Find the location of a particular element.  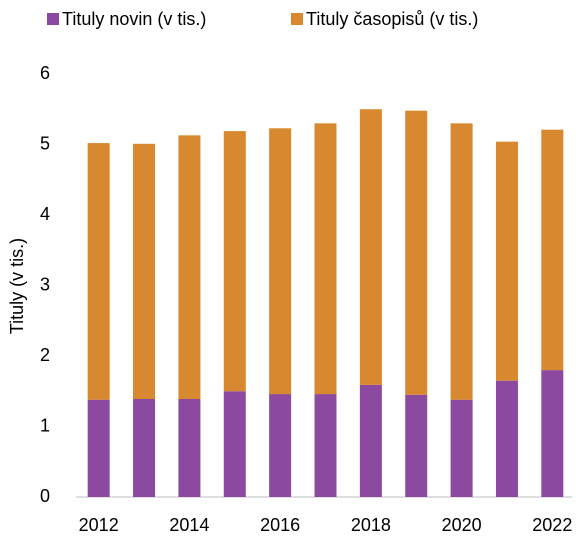

y-tick-label: 4 is located at coordinates (45, 214).